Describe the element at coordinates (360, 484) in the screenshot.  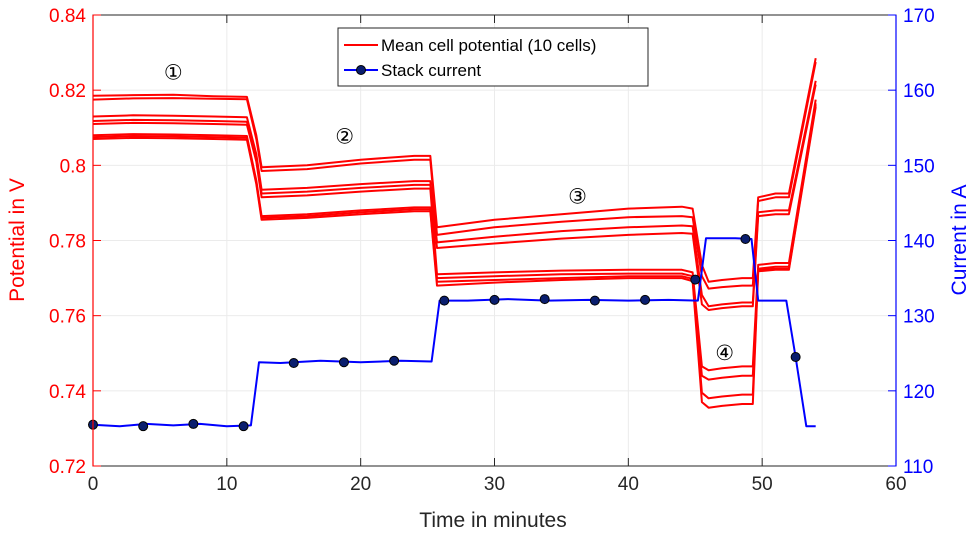
I see `x-tick-label: 20` at that location.